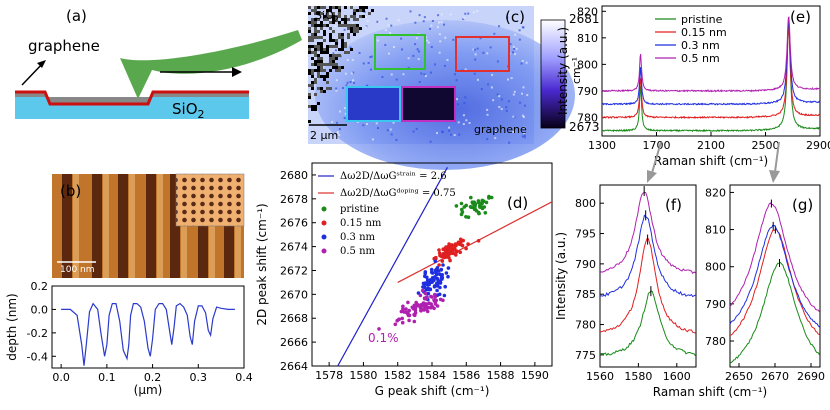  I want to click on afm-ridge, so click(106, 226).